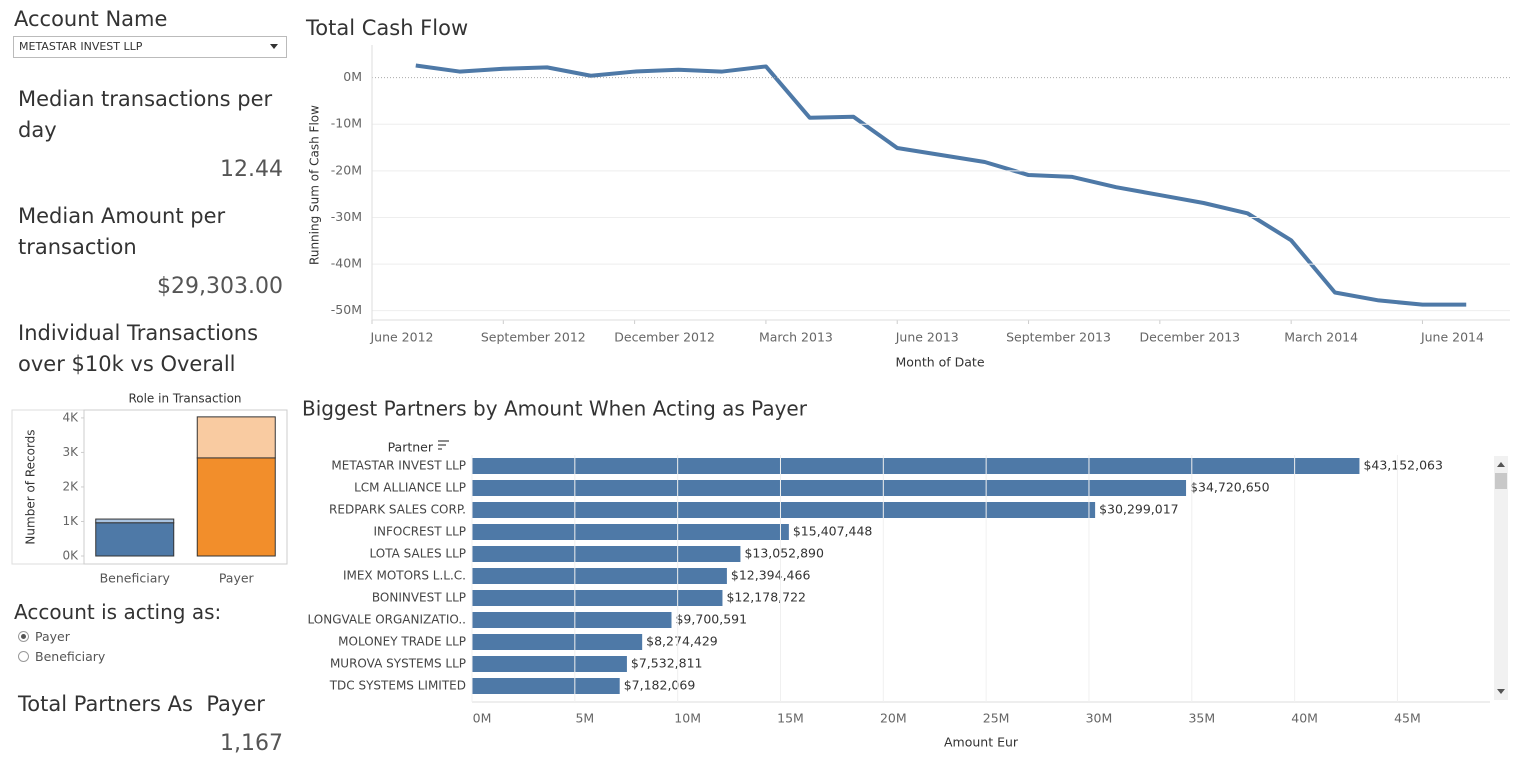  Describe the element at coordinates (1190, 337) in the screenshot. I see `x-tick-label: December 2013` at that location.